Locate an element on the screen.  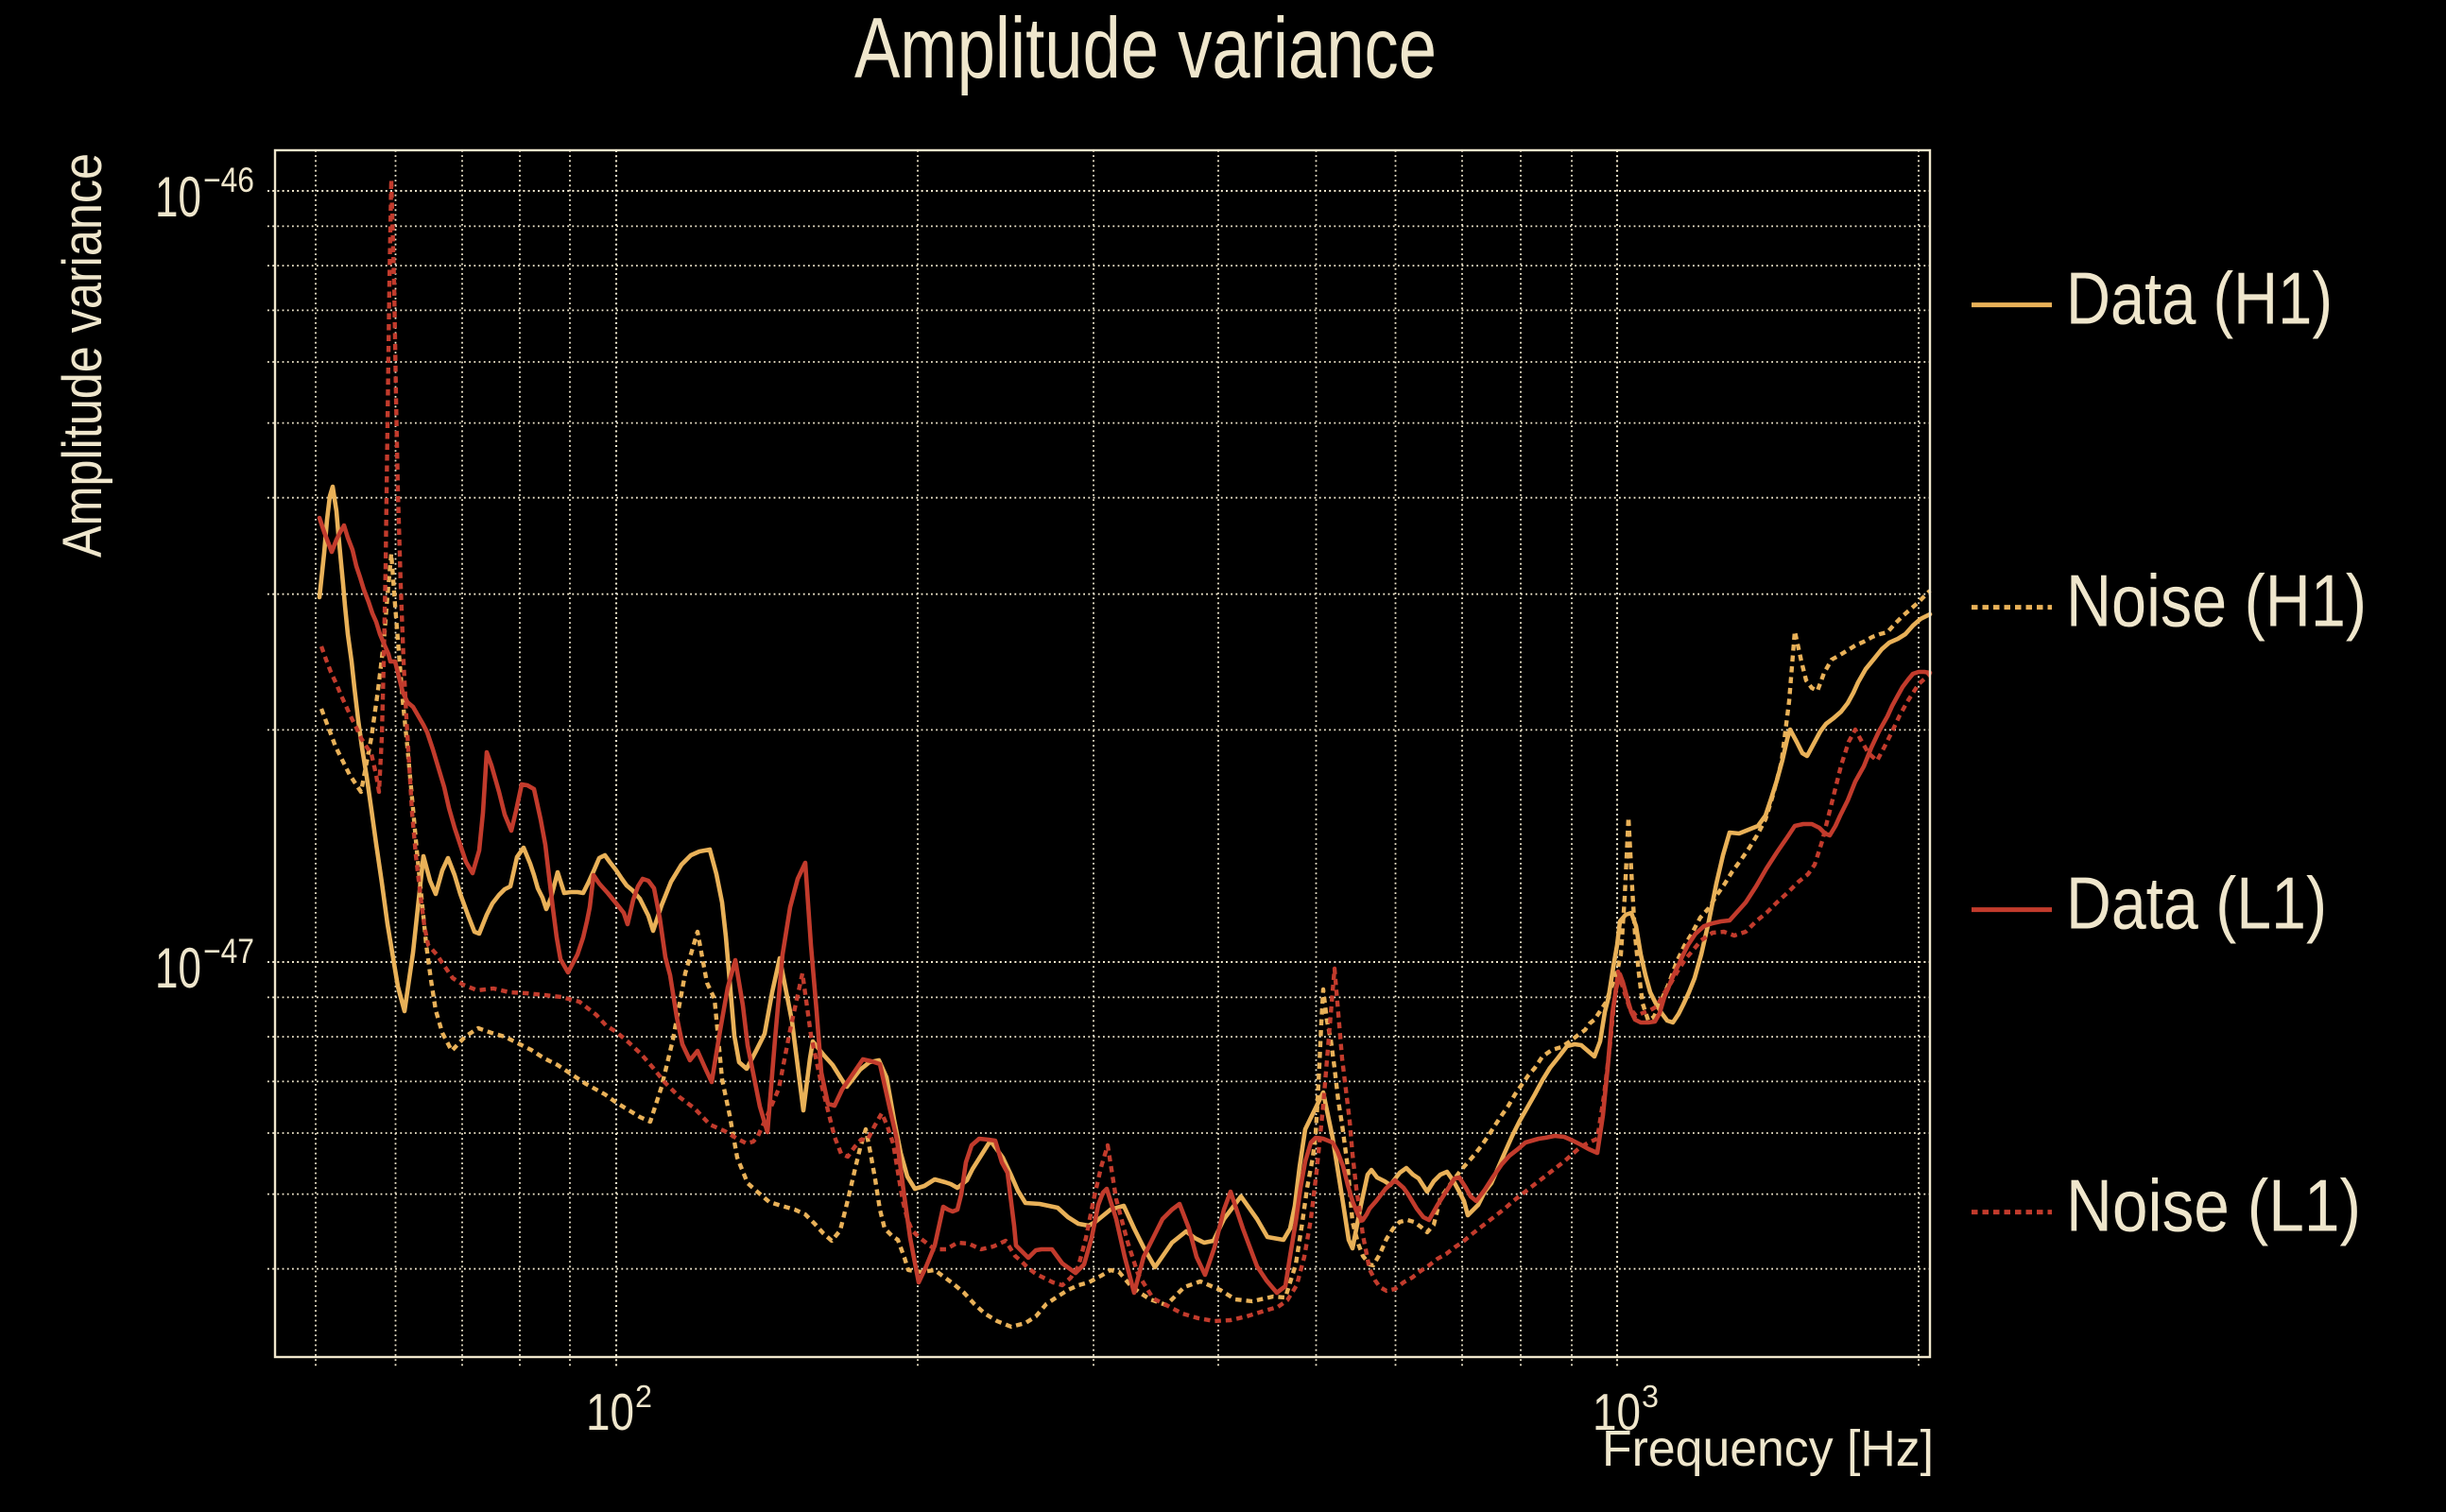
svg-text: −47 is located at coordinates (229, 951).